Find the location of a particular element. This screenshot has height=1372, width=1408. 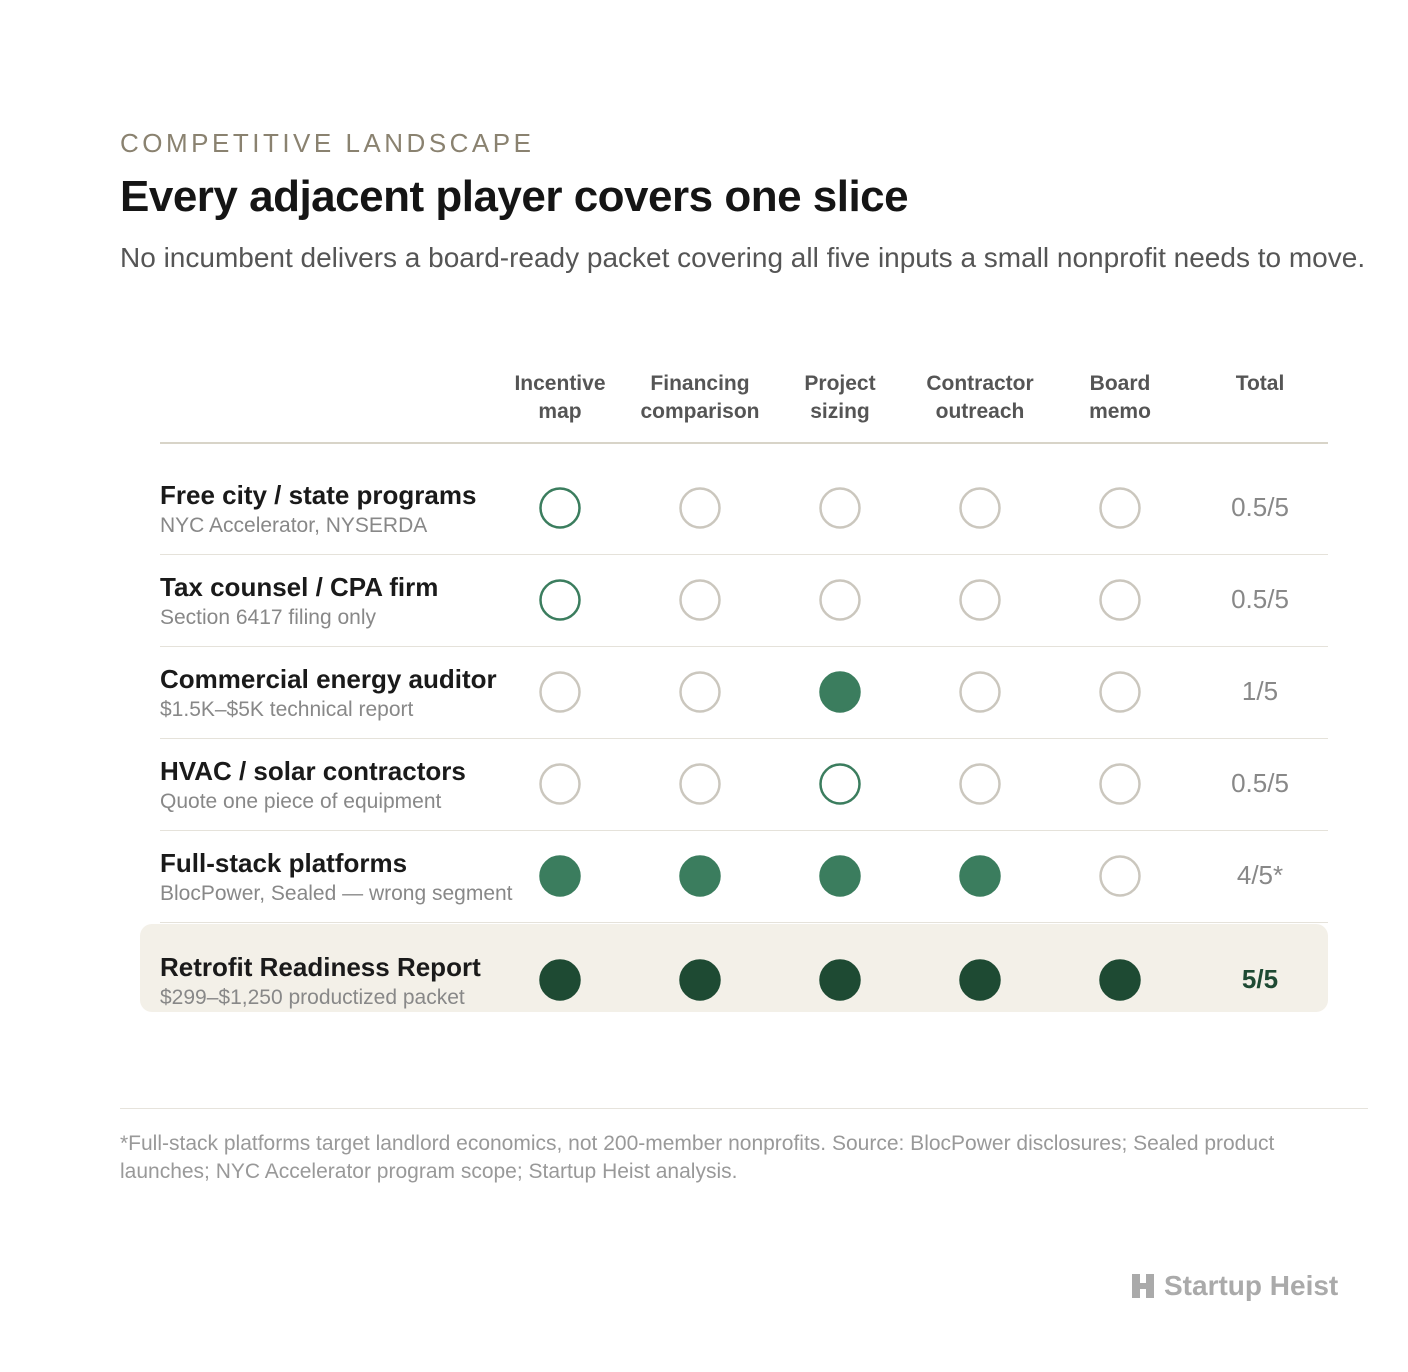

row-note: $299–$1,250 productized packet is located at coordinates (312, 997).